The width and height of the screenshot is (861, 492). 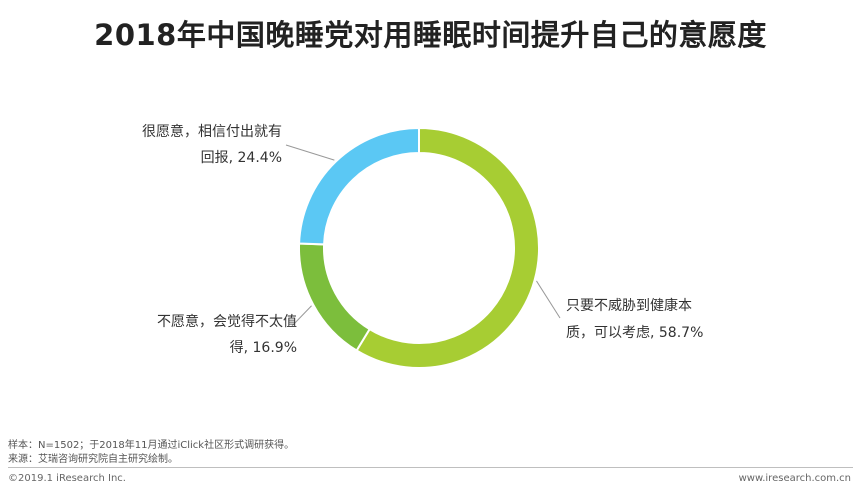 What do you see at coordinates (241, 158) in the screenshot?
I see `slice-label-2-line-1: 回报, 24.4%` at bounding box center [241, 158].